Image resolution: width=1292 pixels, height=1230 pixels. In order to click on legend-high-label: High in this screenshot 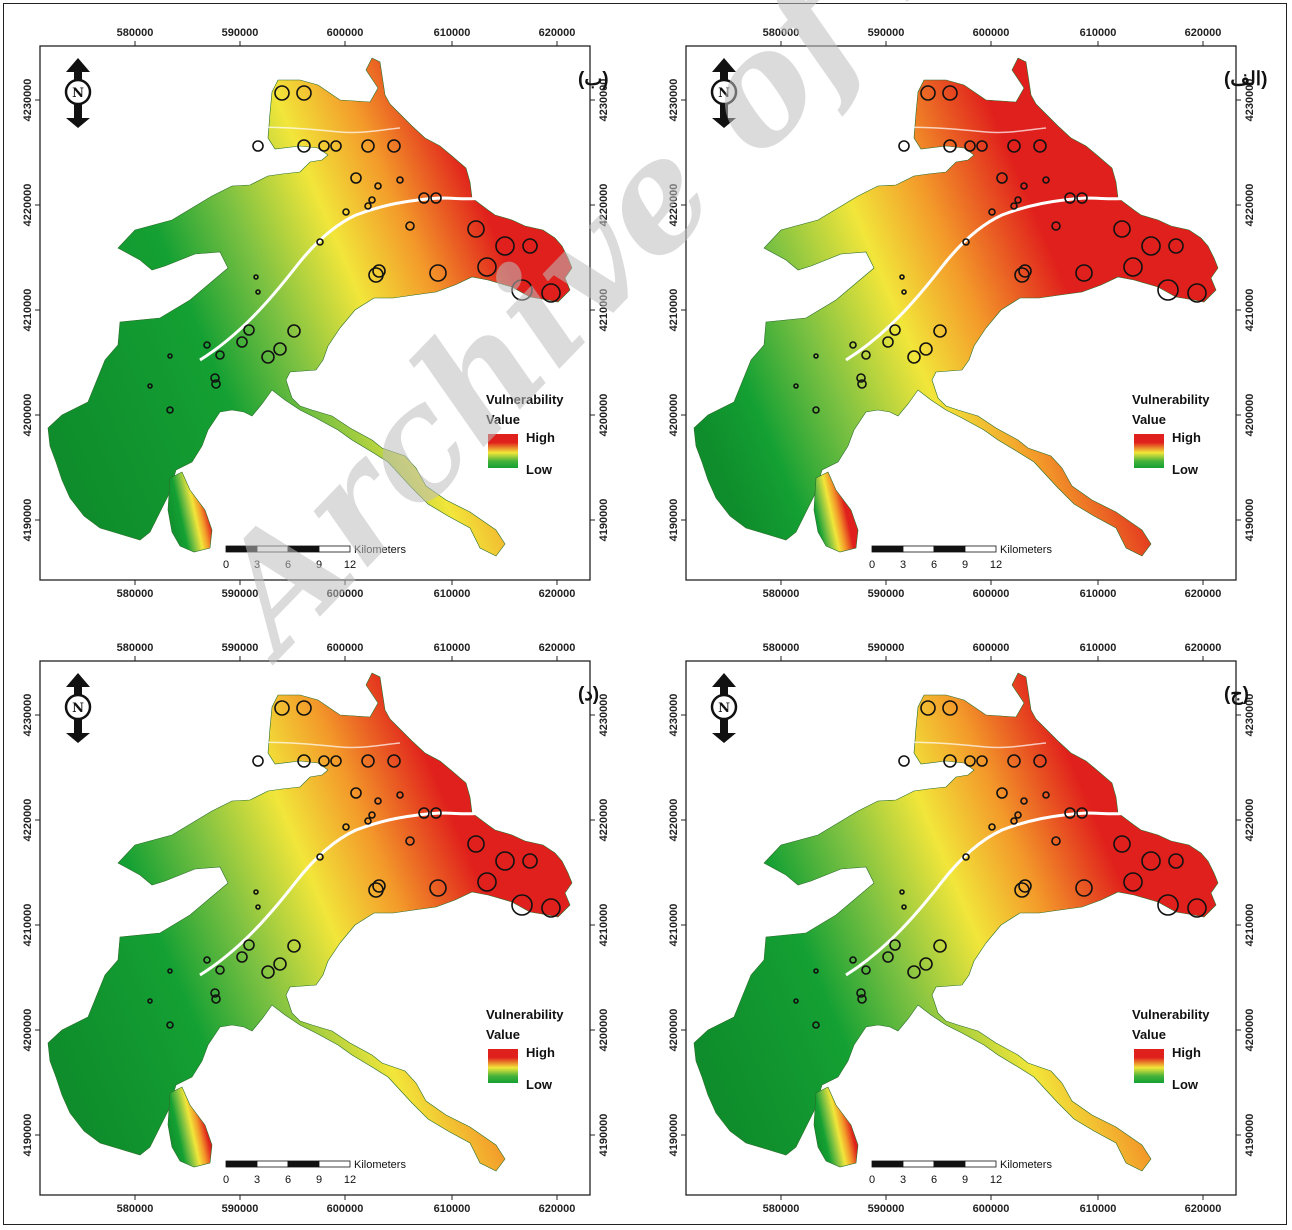, I will do `click(540, 437)`.